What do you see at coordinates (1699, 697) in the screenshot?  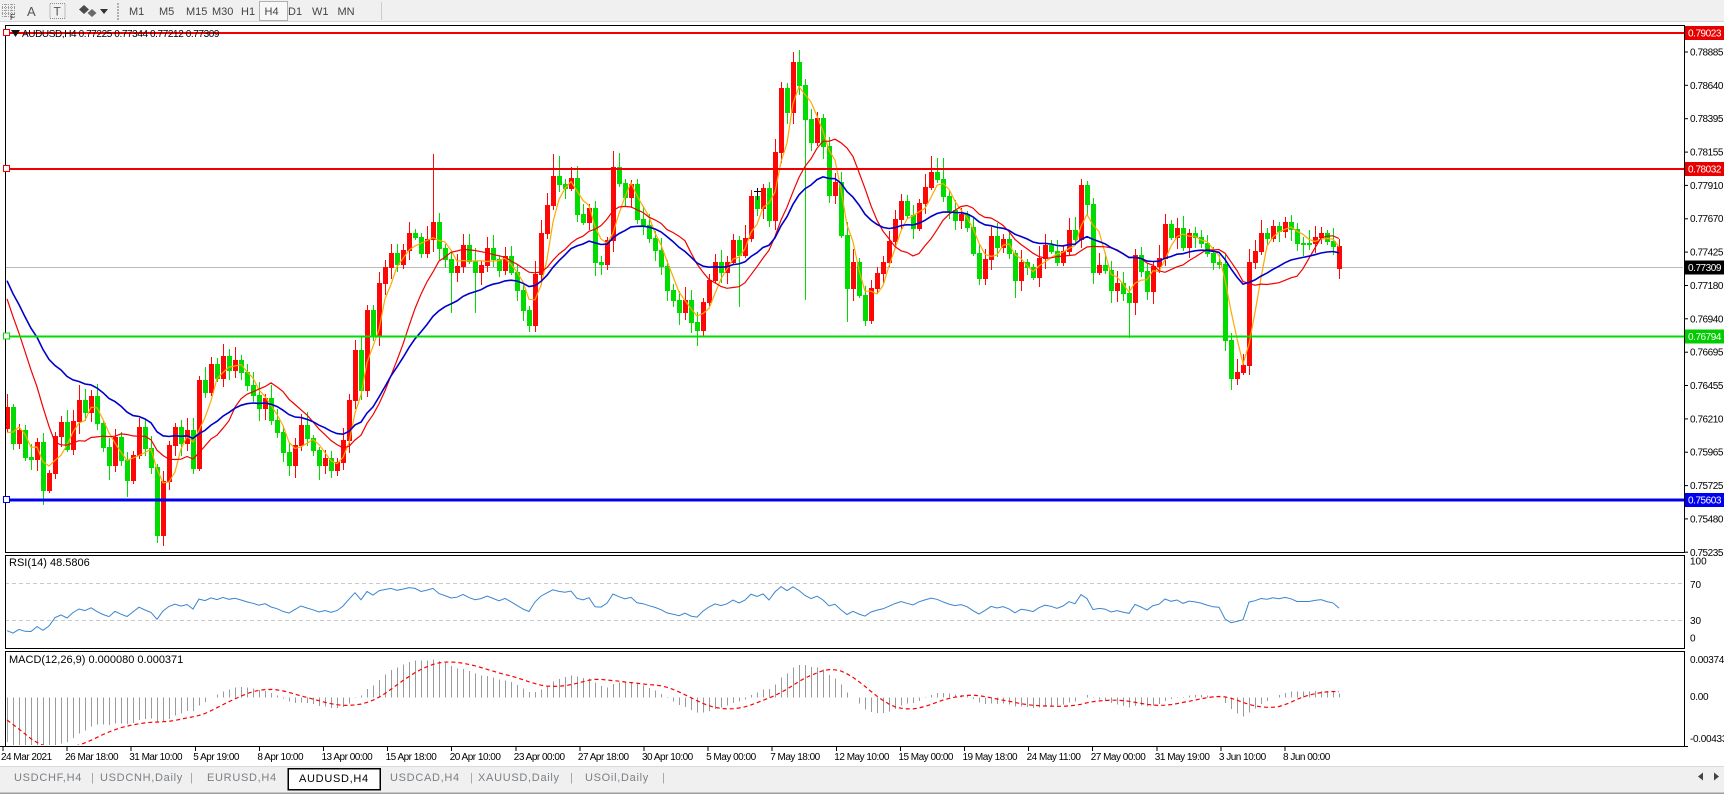 I see `svg-text: 0.00` at bounding box center [1699, 697].